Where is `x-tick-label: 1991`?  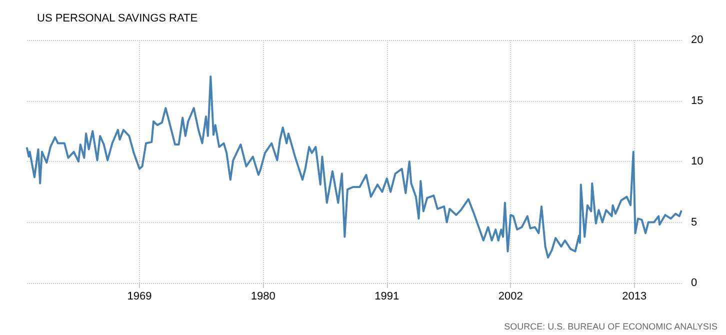 x-tick-label: 1991 is located at coordinates (387, 296).